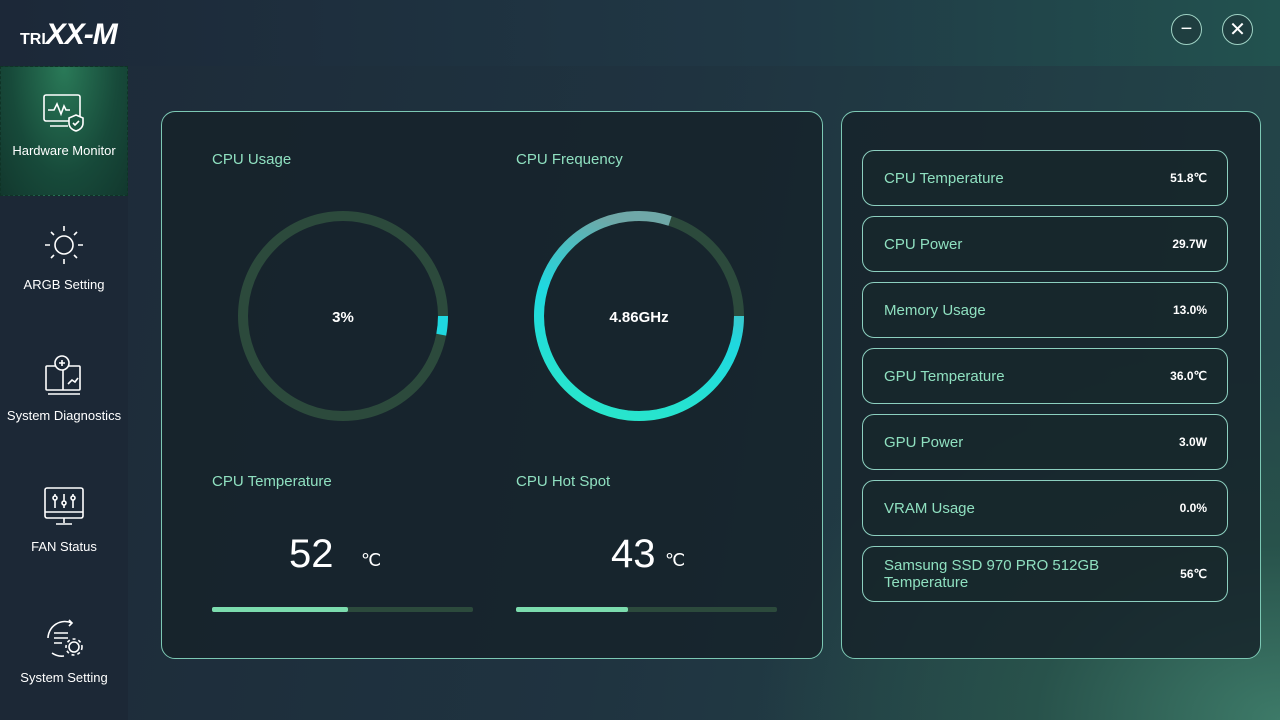 Image resolution: width=1280 pixels, height=720 pixels. Describe the element at coordinates (64, 546) in the screenshot. I see `sidebar-item-label: FAN Status` at that location.